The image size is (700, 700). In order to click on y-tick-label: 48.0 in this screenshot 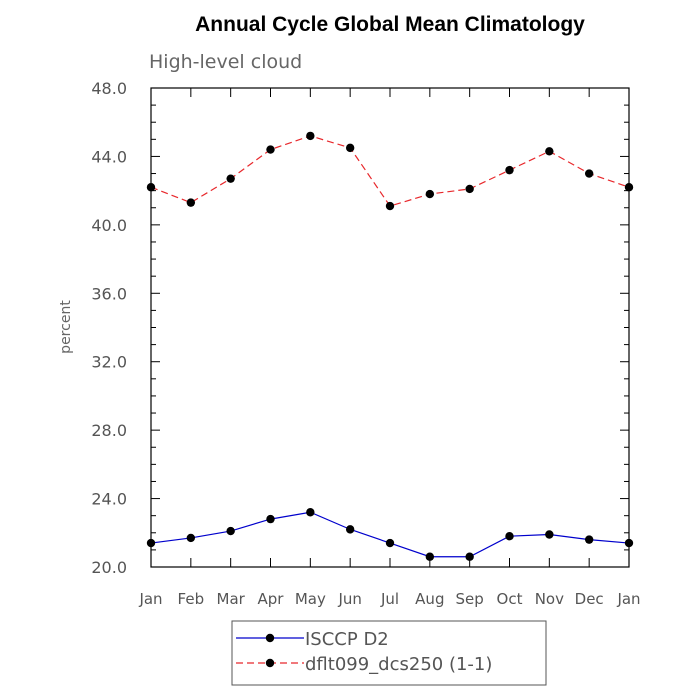, I will do `click(109, 88)`.